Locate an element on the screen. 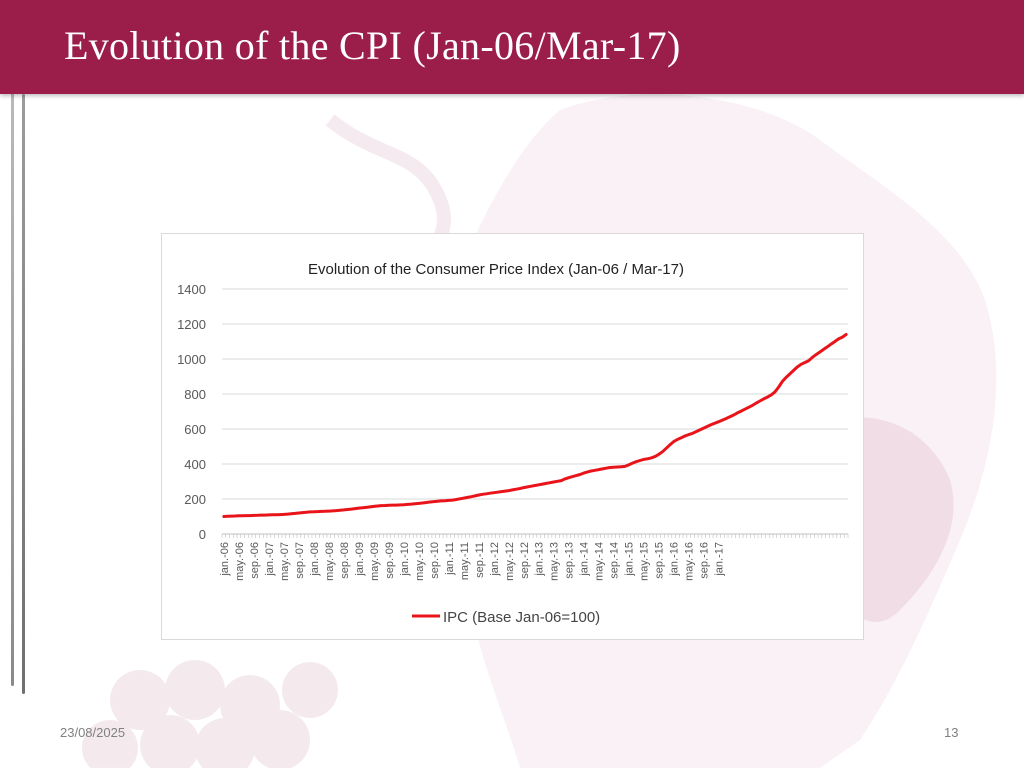  x-tick-label: sep.-11 is located at coordinates (480, 560).